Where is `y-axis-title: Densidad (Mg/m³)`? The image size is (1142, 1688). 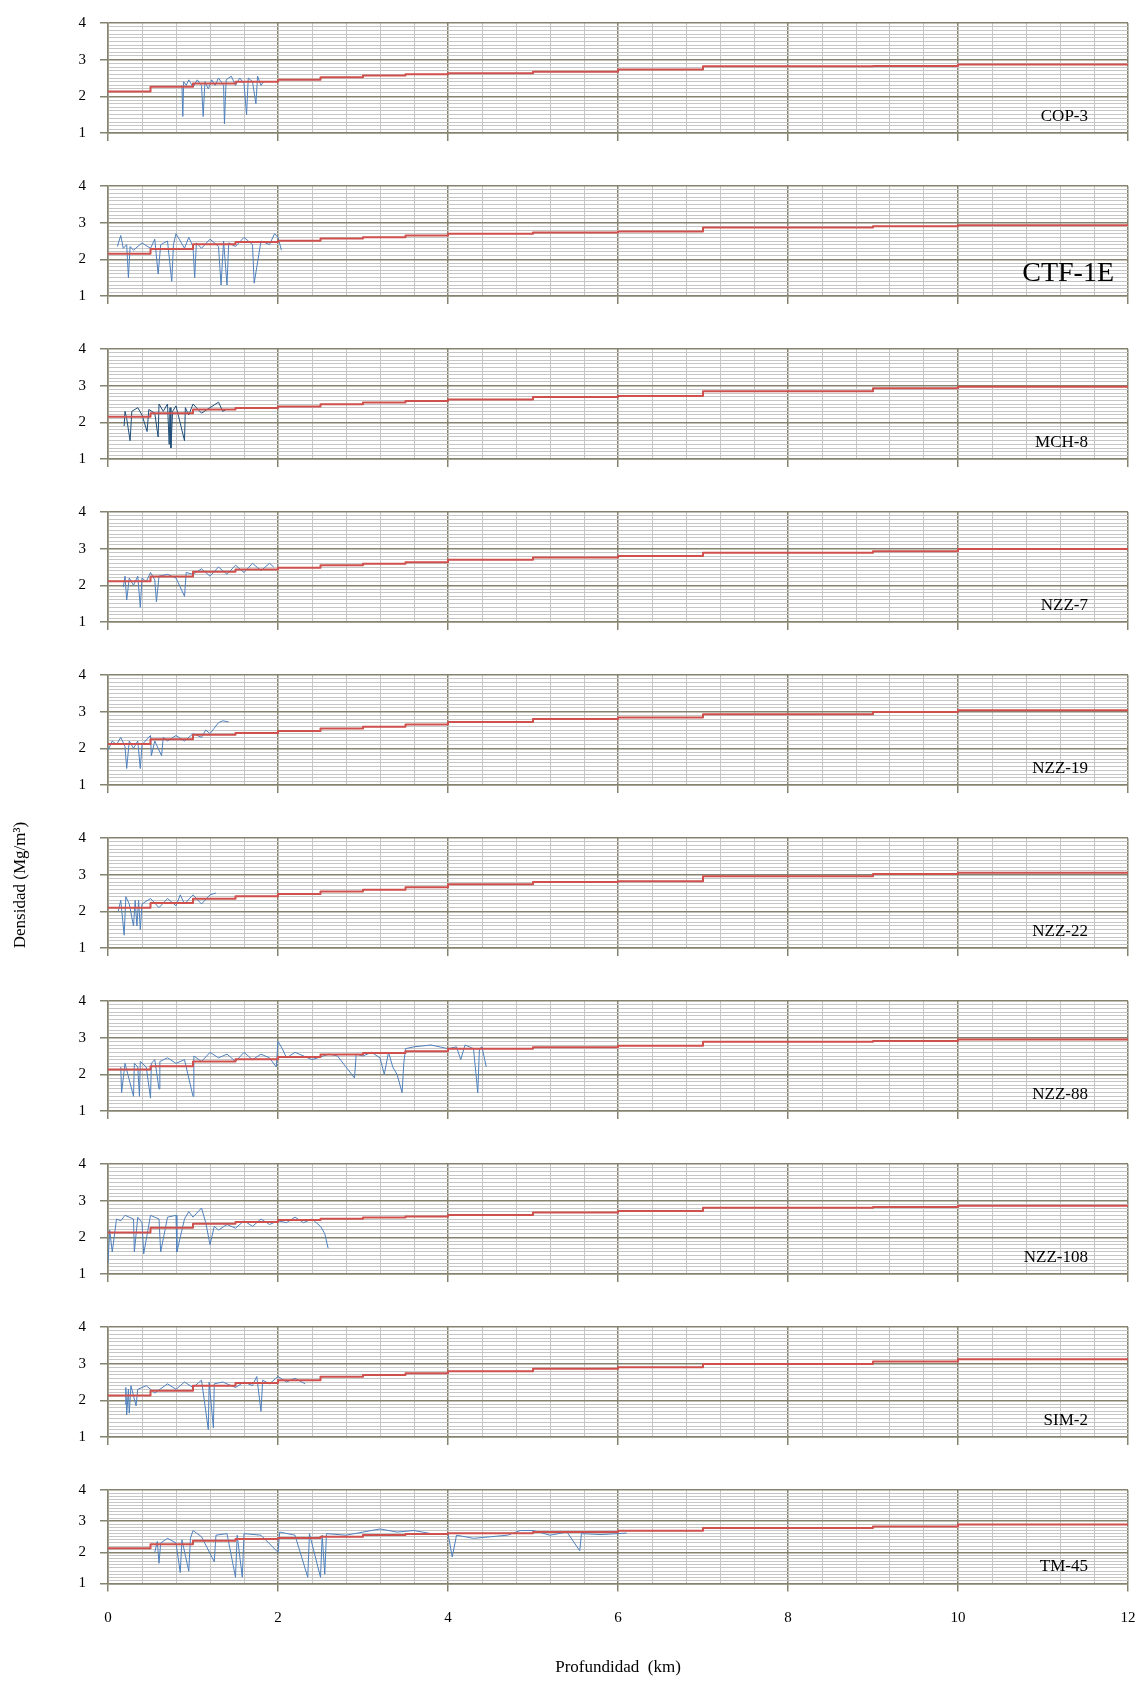 y-axis-title: Densidad (Mg/m³) is located at coordinates (20, 885).